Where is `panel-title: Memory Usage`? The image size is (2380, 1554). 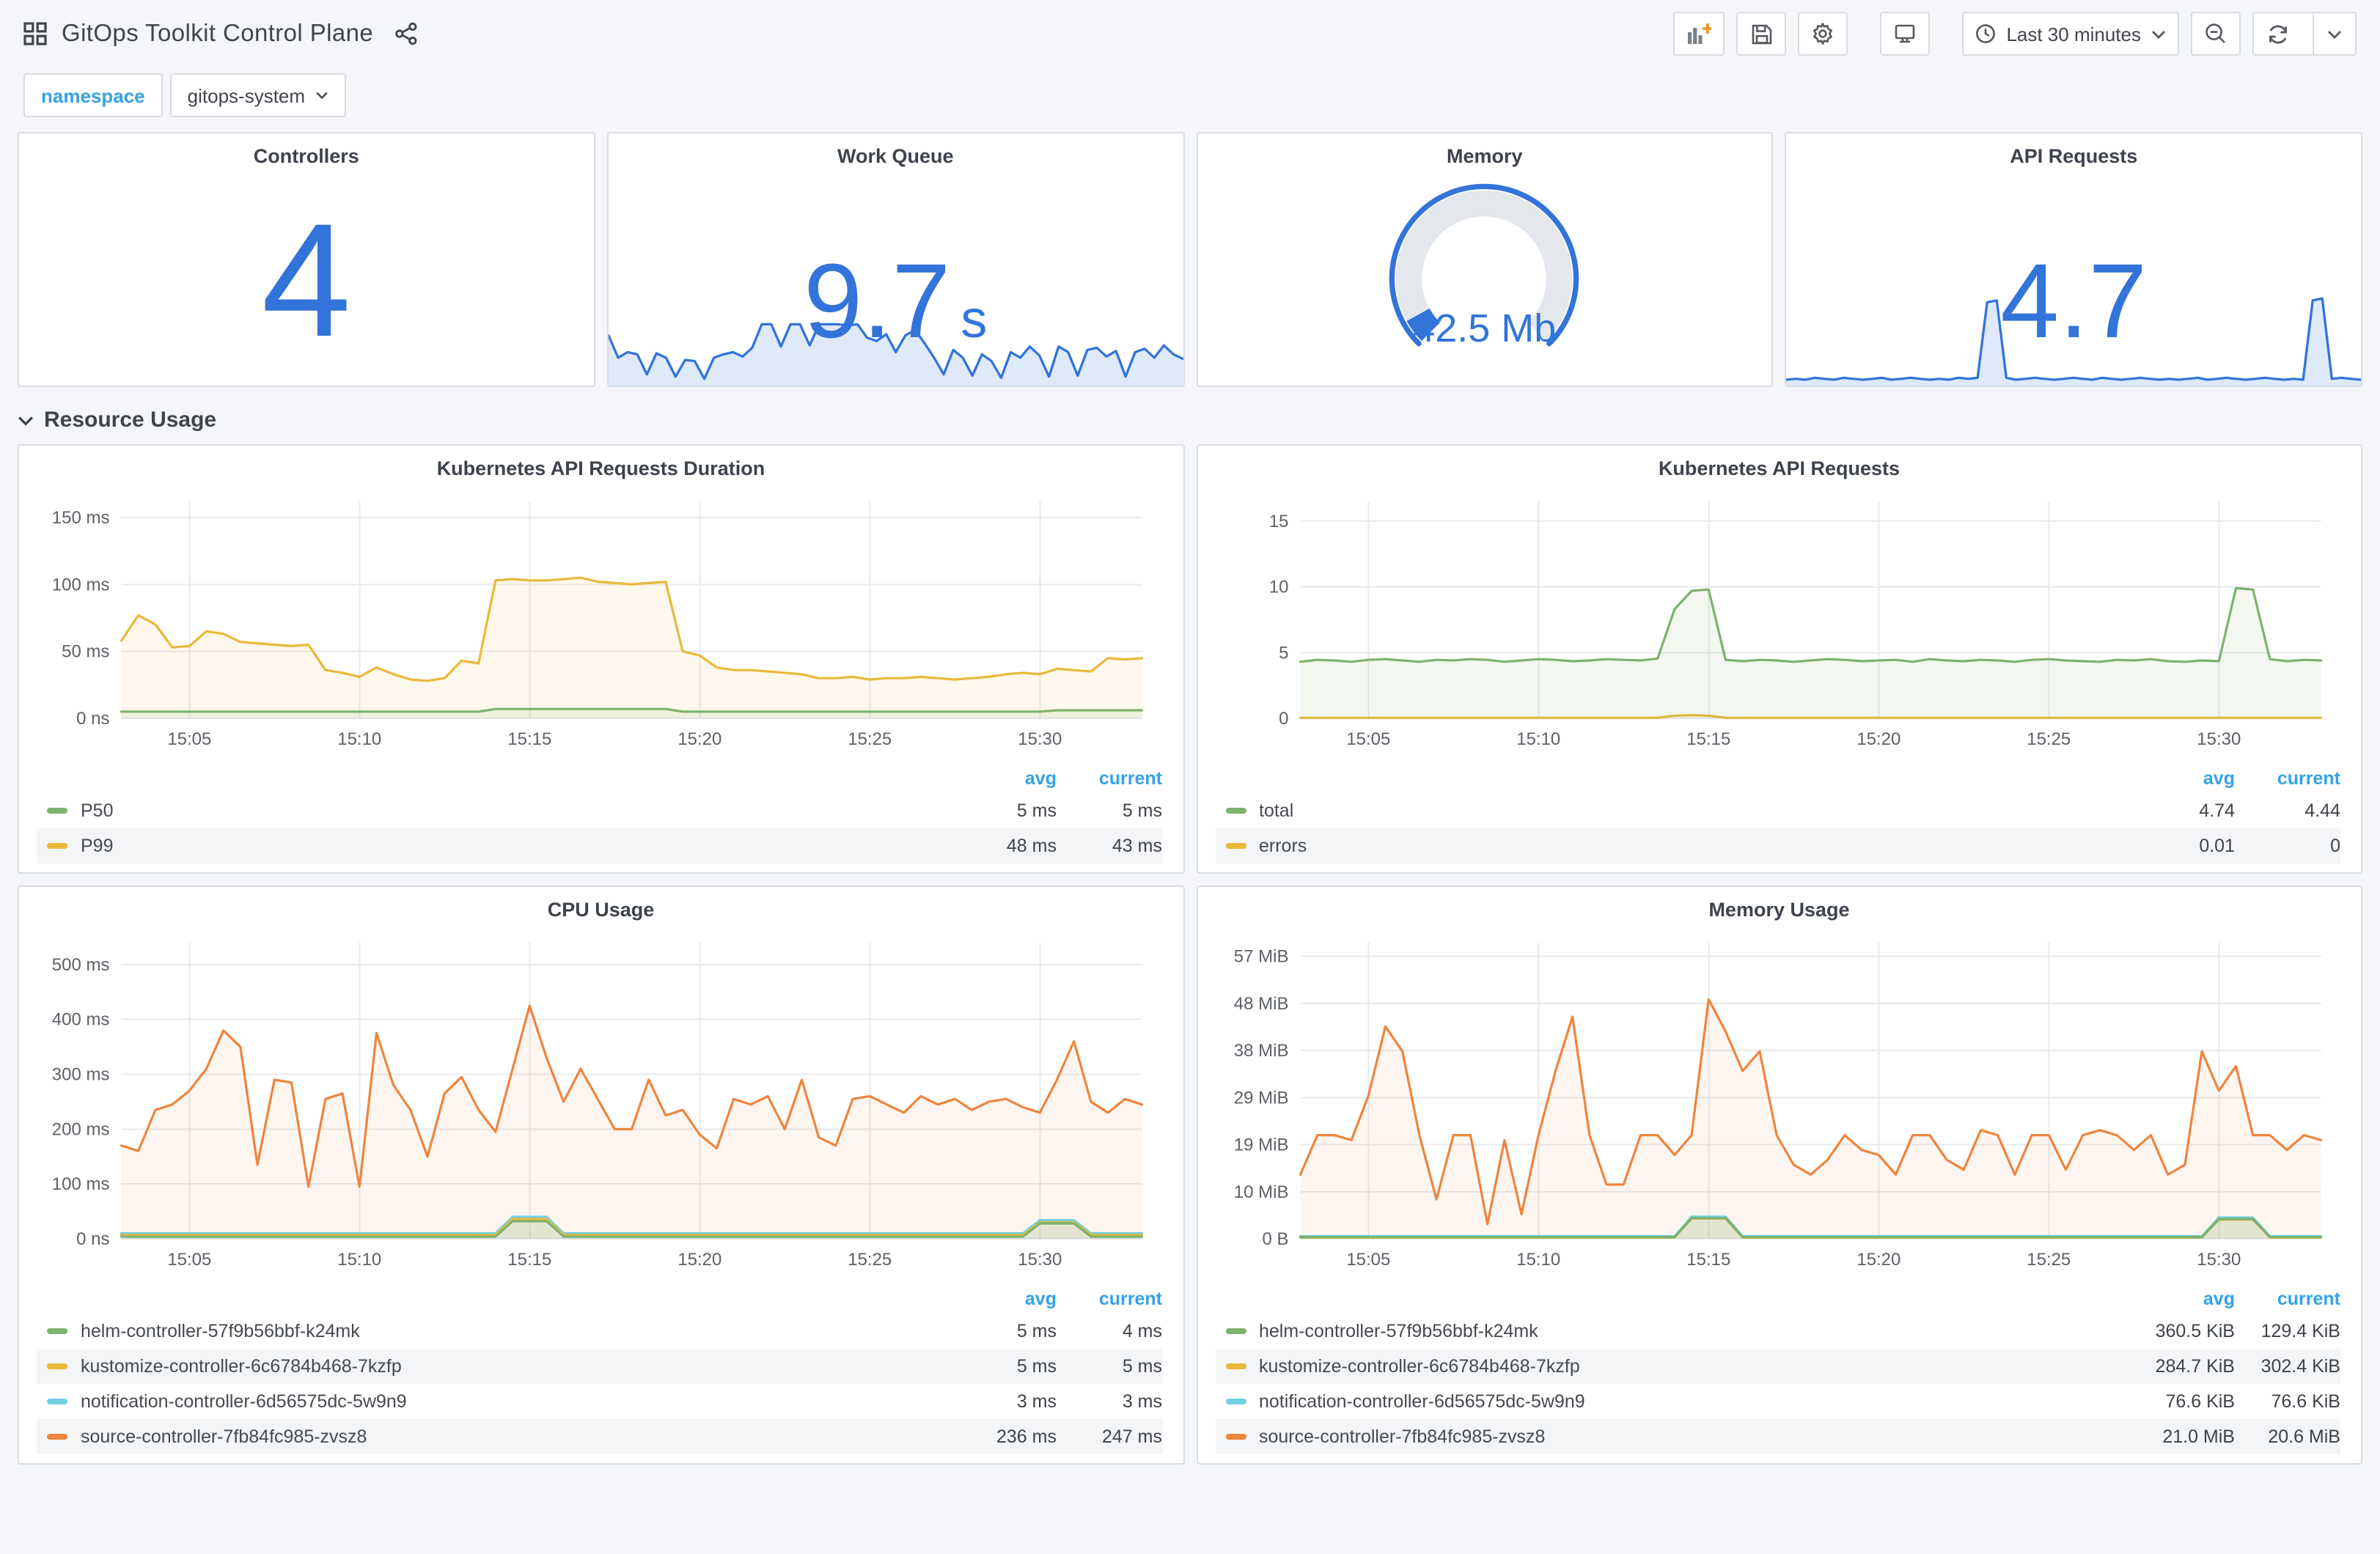 panel-title: Memory Usage is located at coordinates (1779, 910).